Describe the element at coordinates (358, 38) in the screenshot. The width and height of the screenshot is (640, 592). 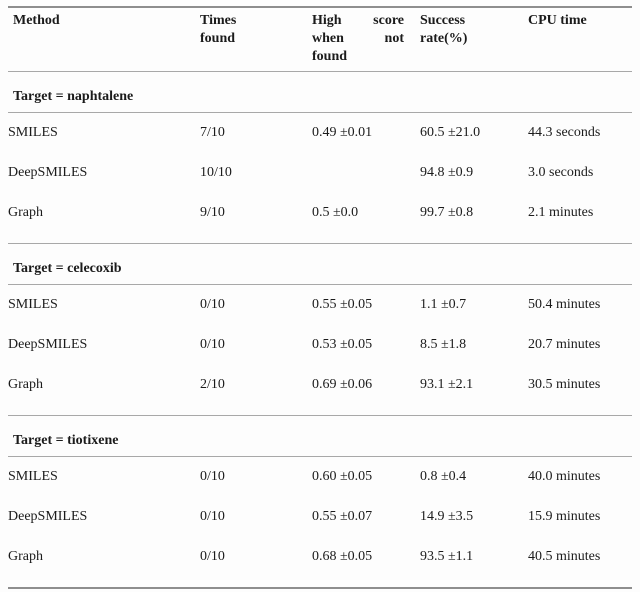
I see `column-header-label: High score when not found` at that location.